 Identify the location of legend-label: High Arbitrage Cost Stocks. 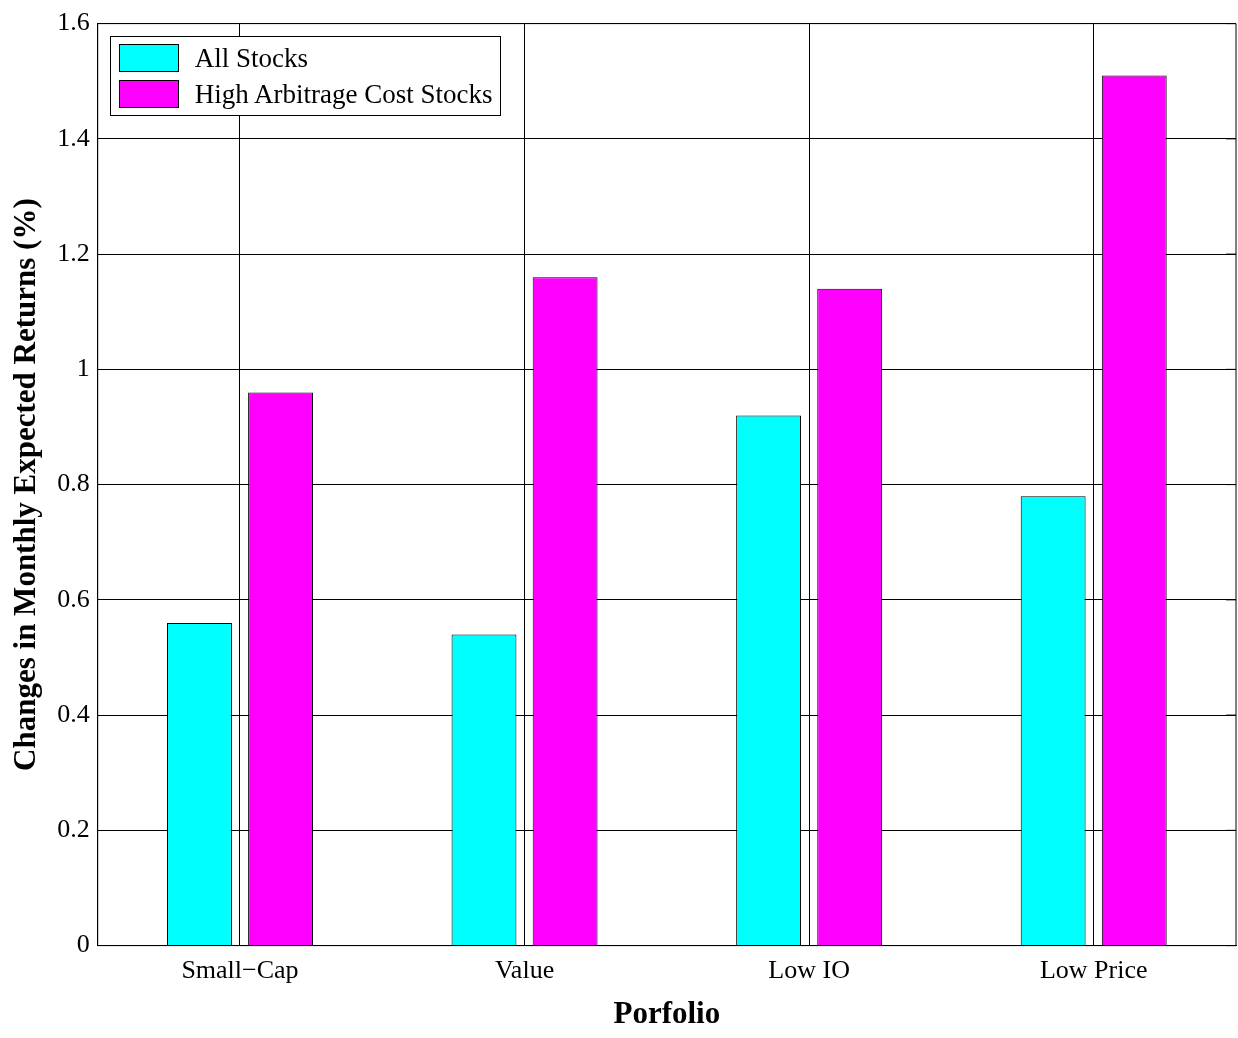
(343, 94).